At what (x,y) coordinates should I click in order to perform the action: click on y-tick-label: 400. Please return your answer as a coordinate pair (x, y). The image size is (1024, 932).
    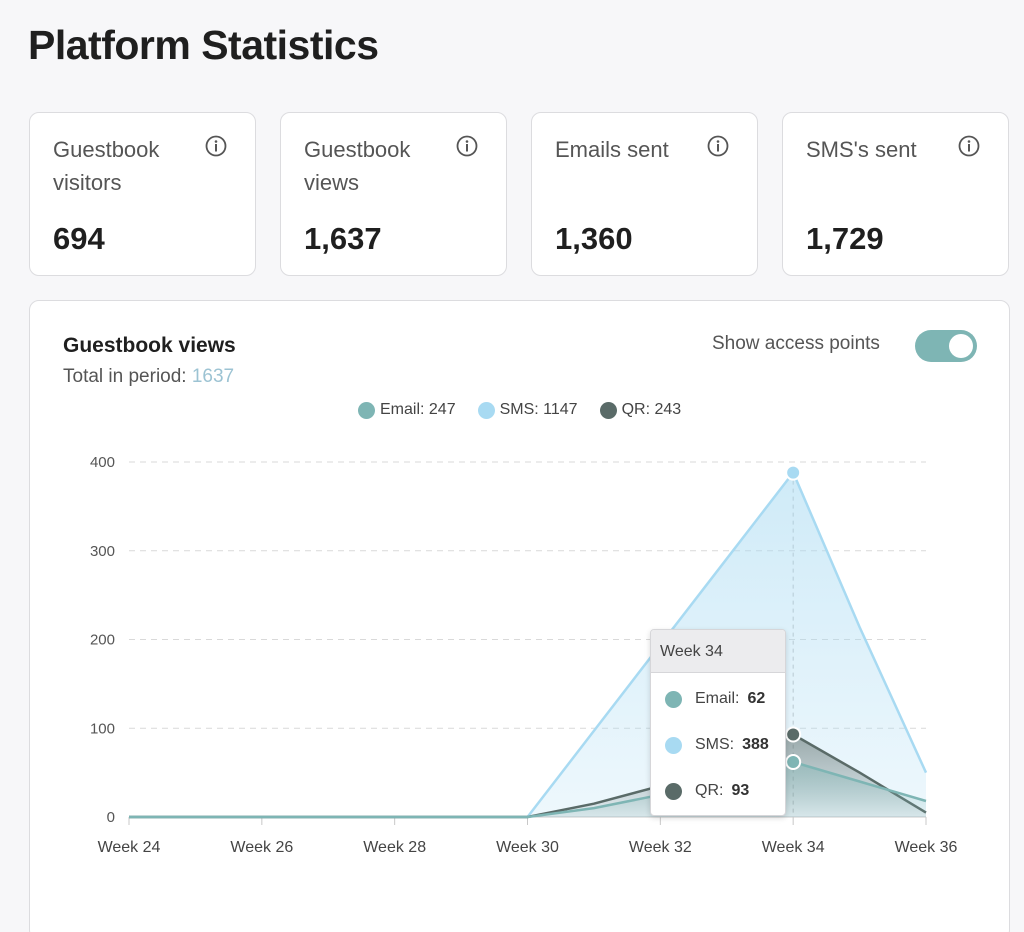
    Looking at the image, I should click on (102, 462).